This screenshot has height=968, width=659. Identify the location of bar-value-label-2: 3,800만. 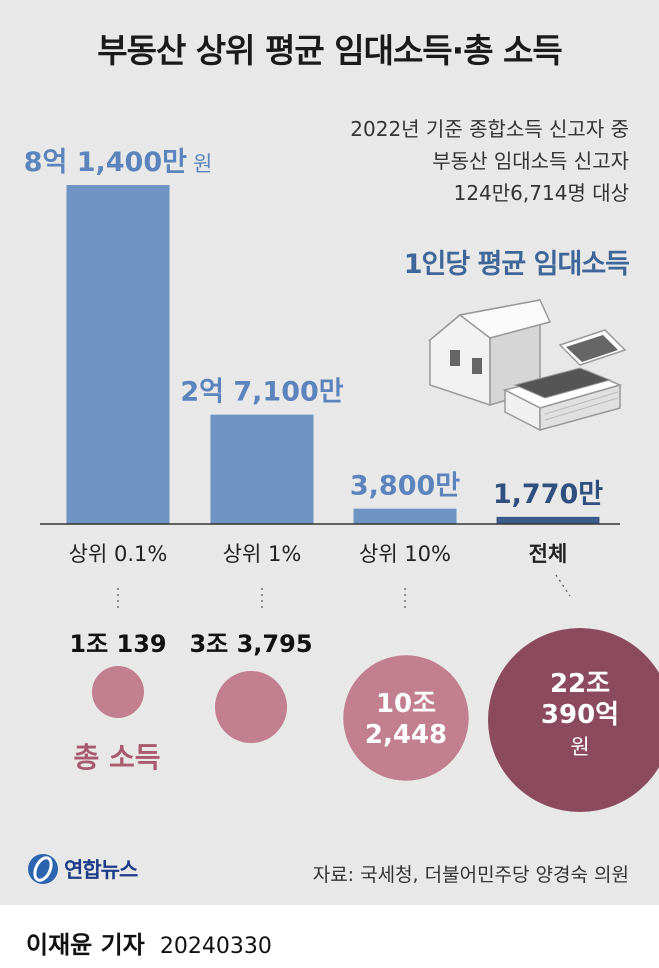
(405, 486).